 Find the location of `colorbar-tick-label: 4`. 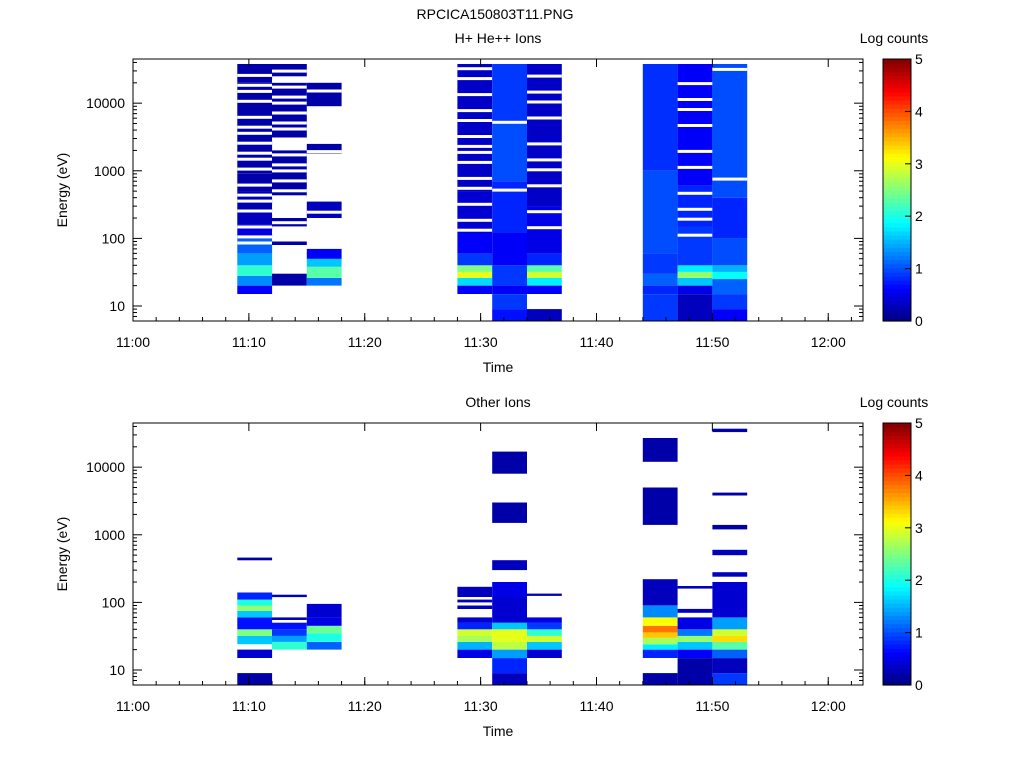

colorbar-tick-label: 4 is located at coordinates (919, 475).